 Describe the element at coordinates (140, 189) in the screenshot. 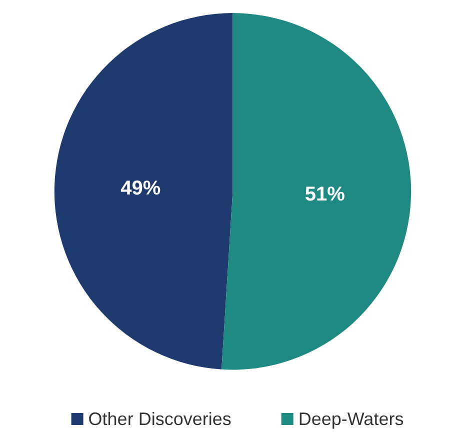

I see `data-label: 49%` at that location.